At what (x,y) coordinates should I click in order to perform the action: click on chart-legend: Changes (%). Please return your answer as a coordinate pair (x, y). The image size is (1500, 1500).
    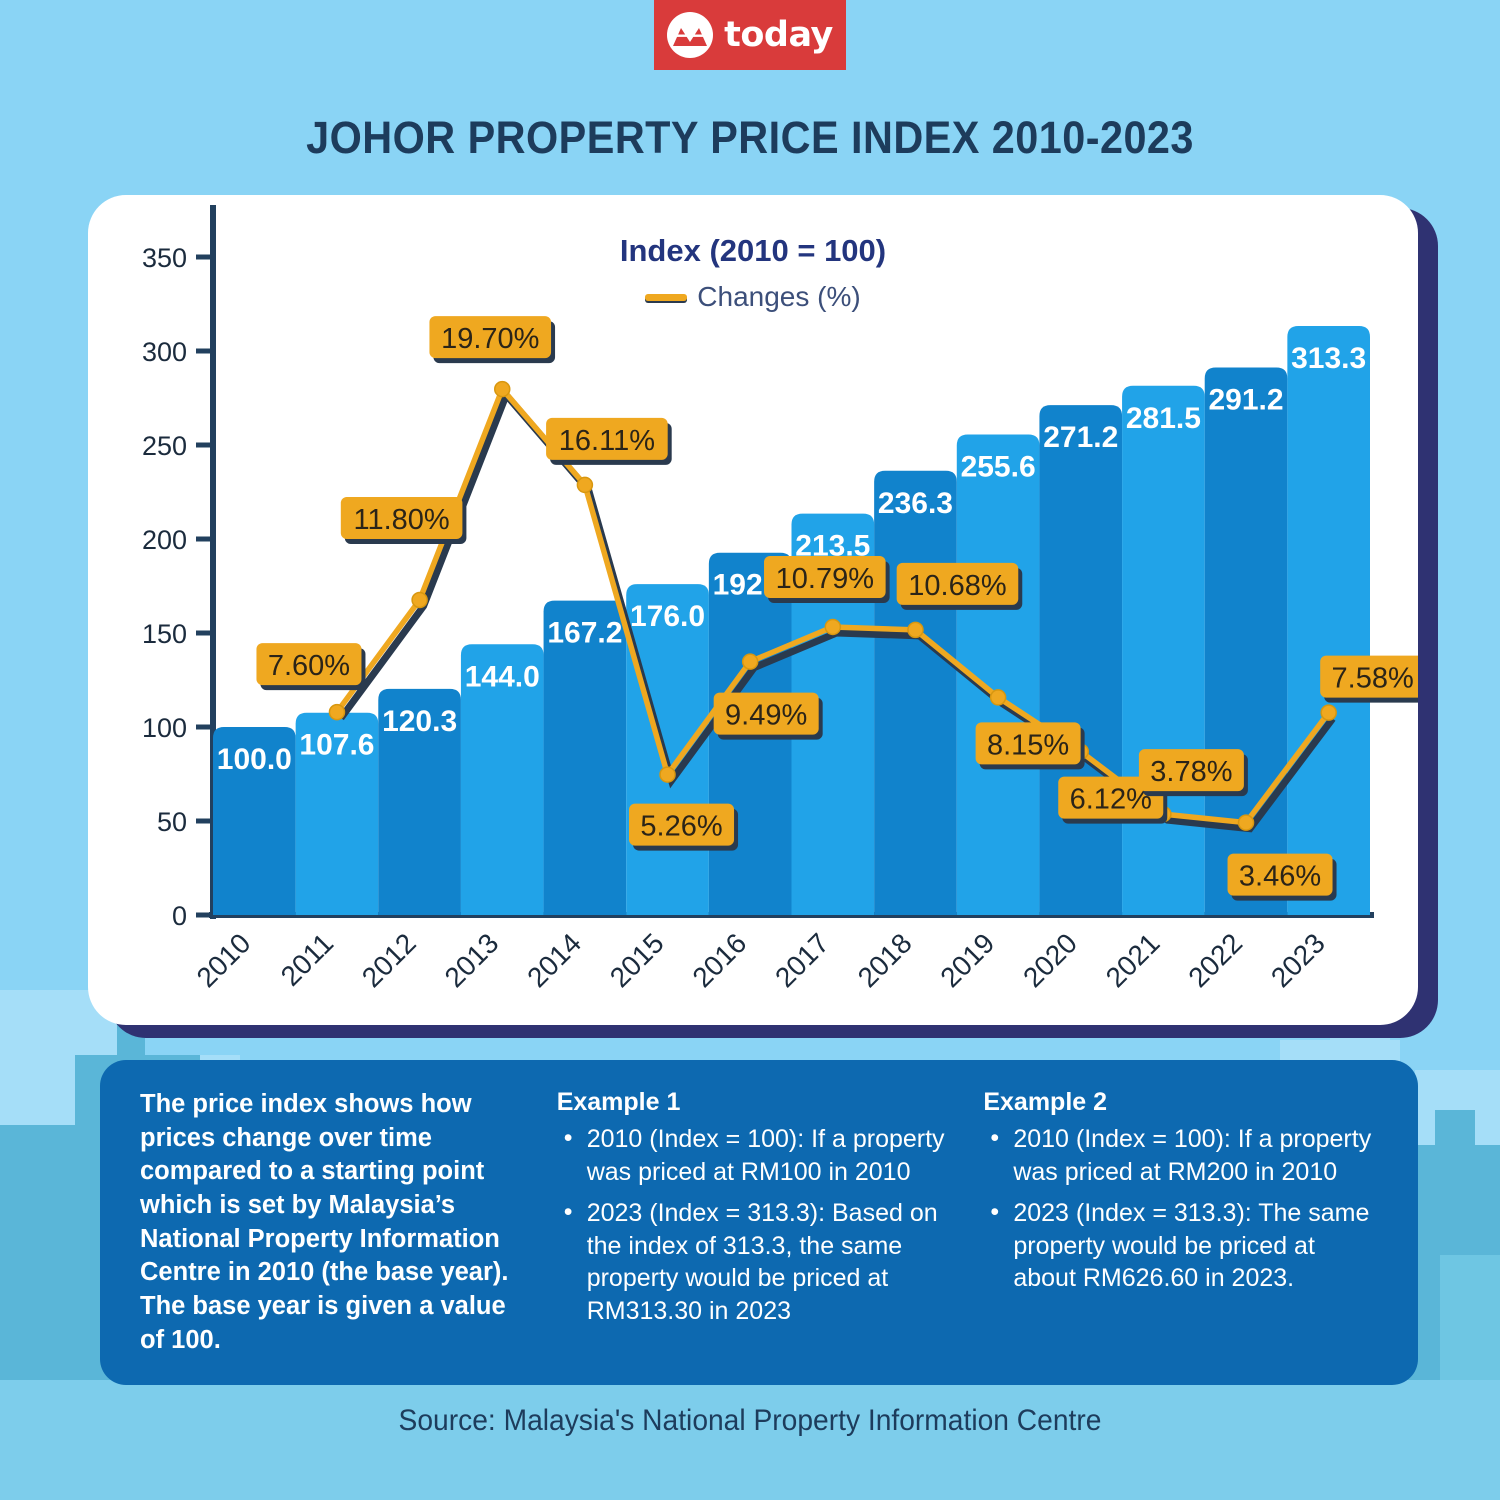
    Looking at the image, I should click on (753, 297).